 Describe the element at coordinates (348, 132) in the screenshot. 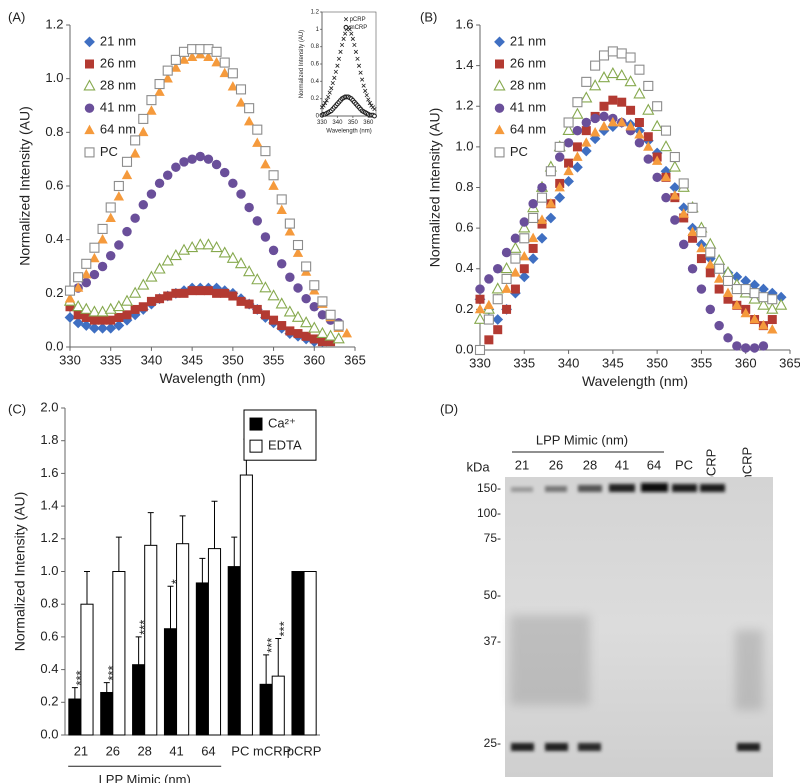

I see `x-axis-title: Wavelength (nm)` at that location.